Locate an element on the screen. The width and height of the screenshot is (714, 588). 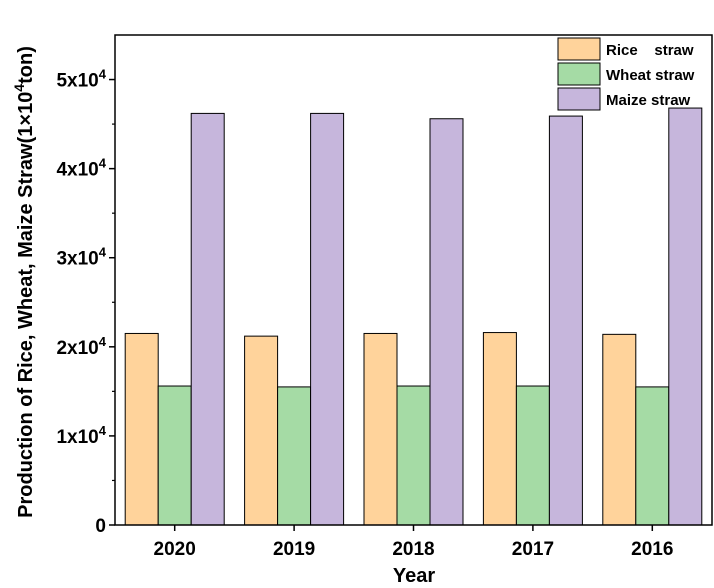
bar-rice-straw-2020 is located at coordinates (141, 429).